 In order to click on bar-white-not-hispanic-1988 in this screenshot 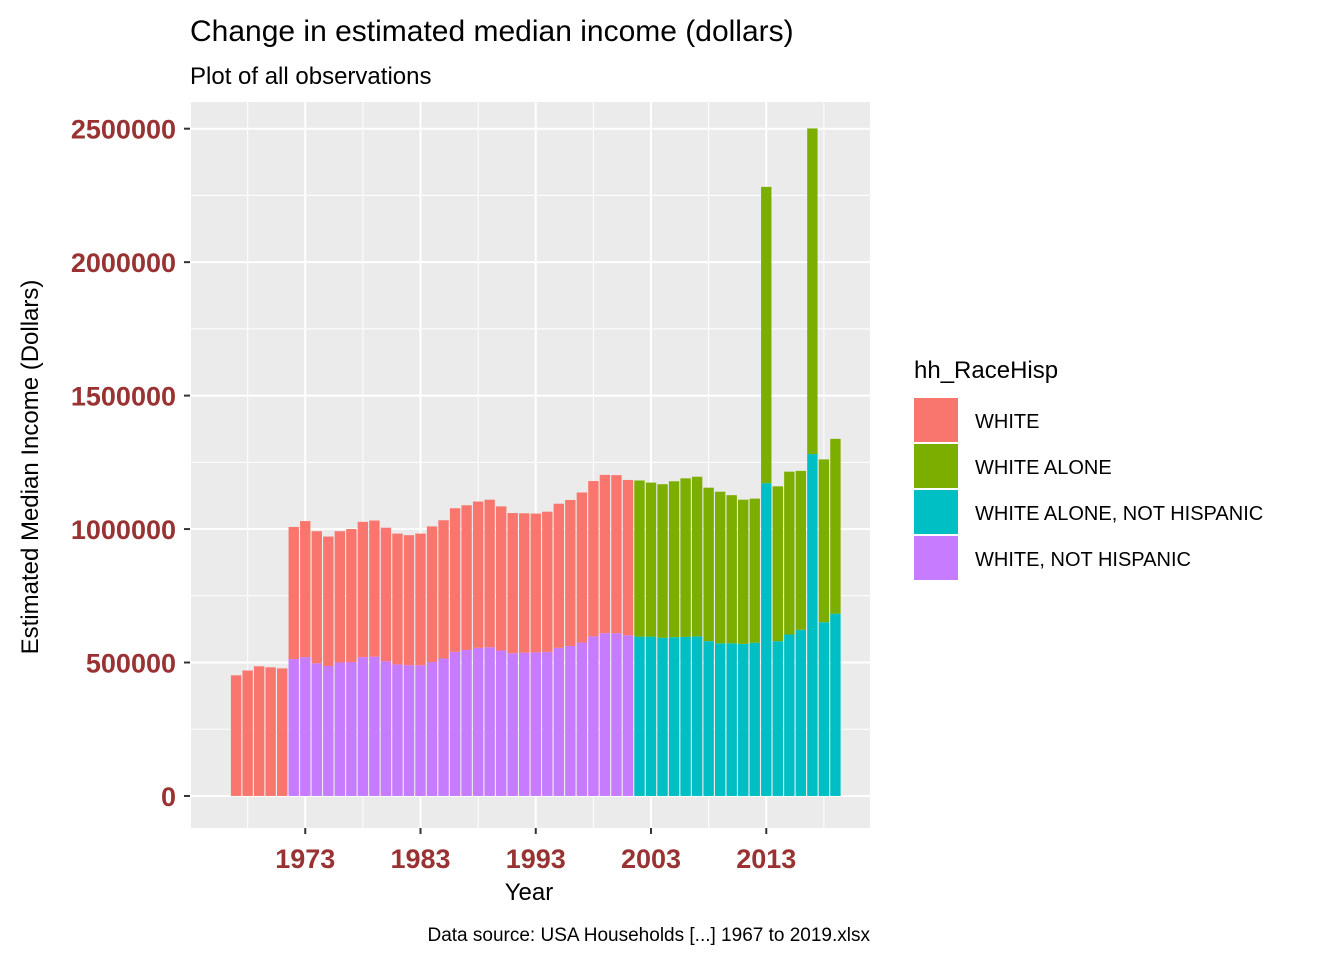, I will do `click(478, 721)`.